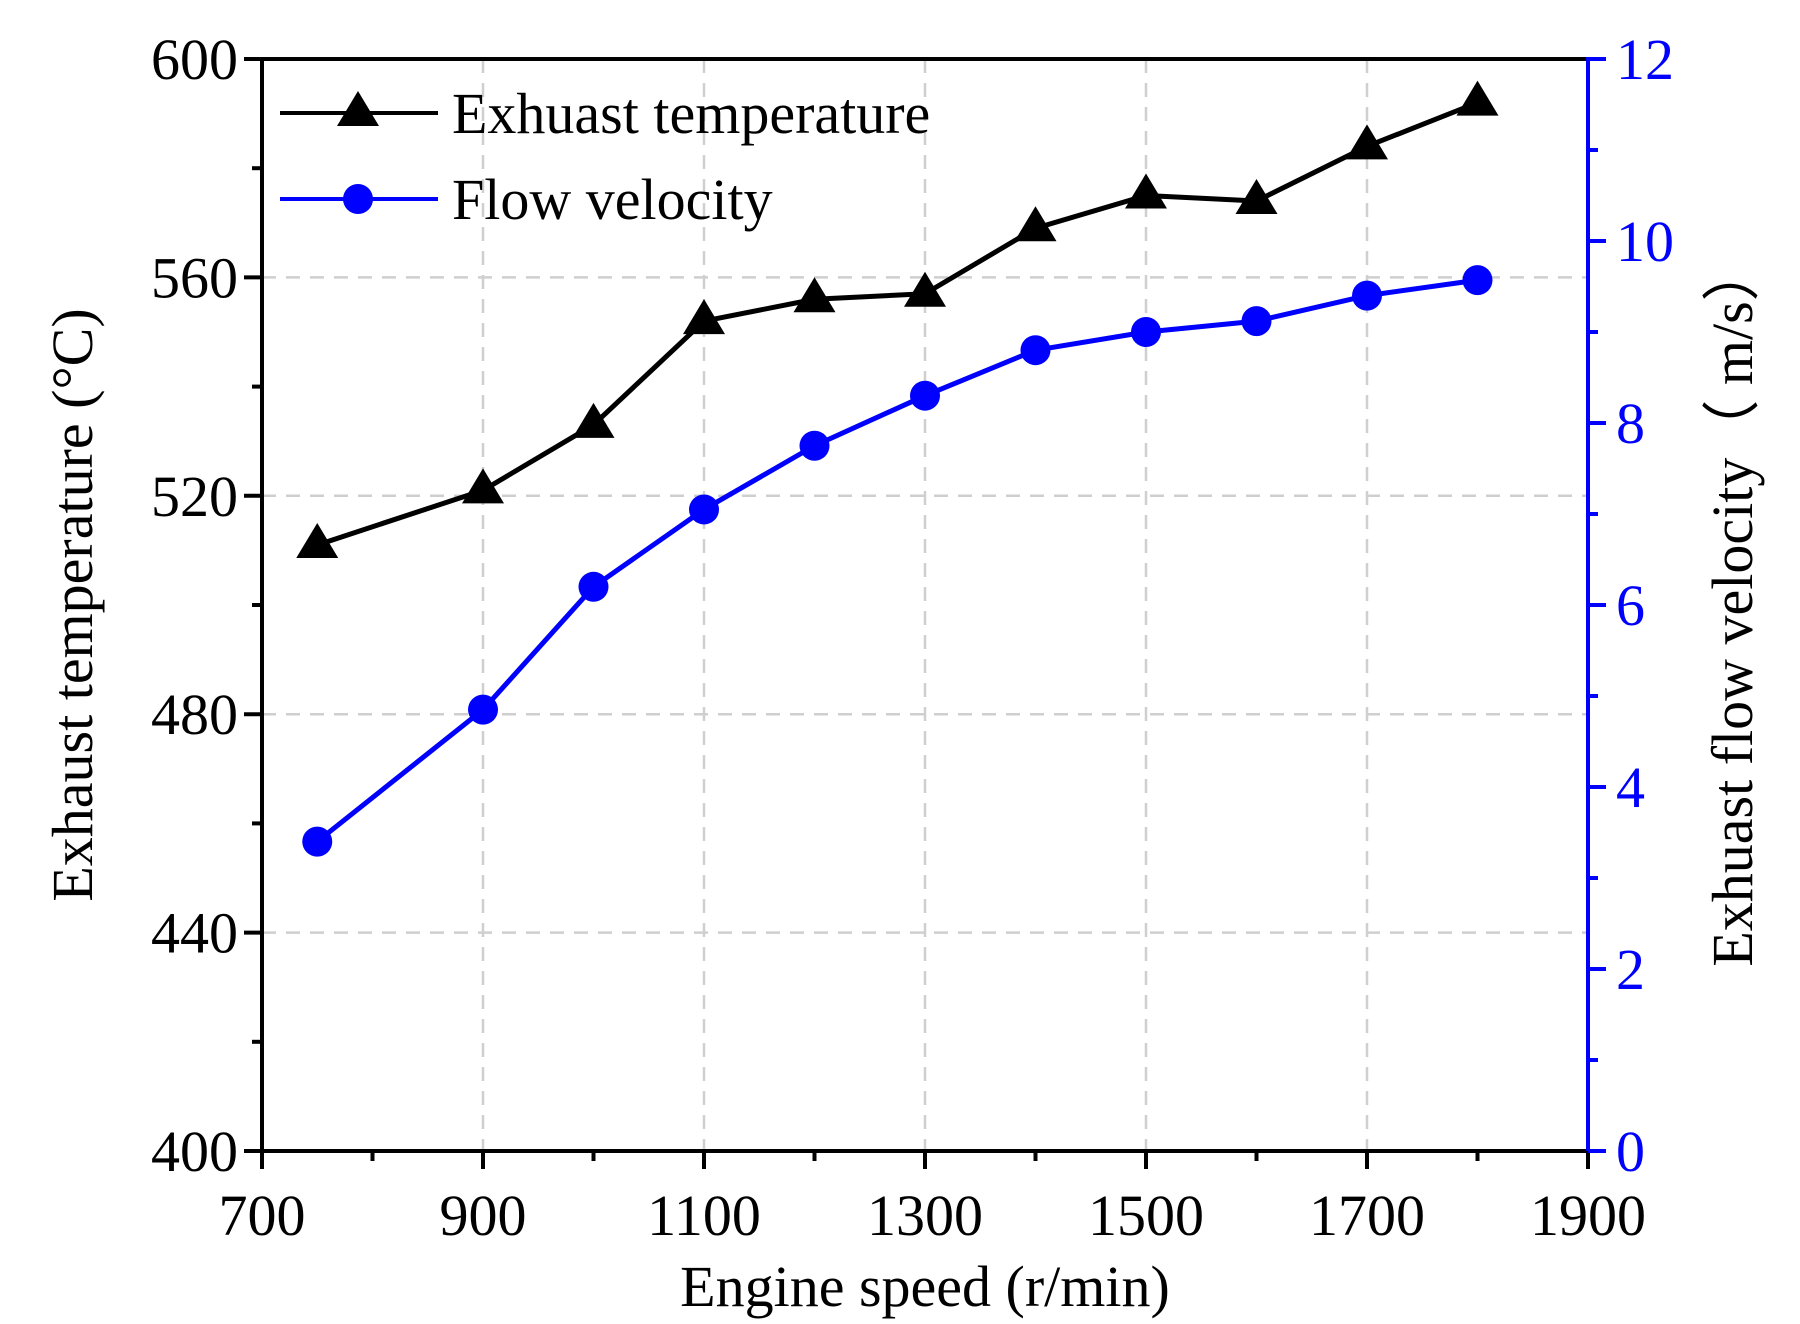  What do you see at coordinates (194, 714) in the screenshot?
I see `left-y-tick-label: 480` at bounding box center [194, 714].